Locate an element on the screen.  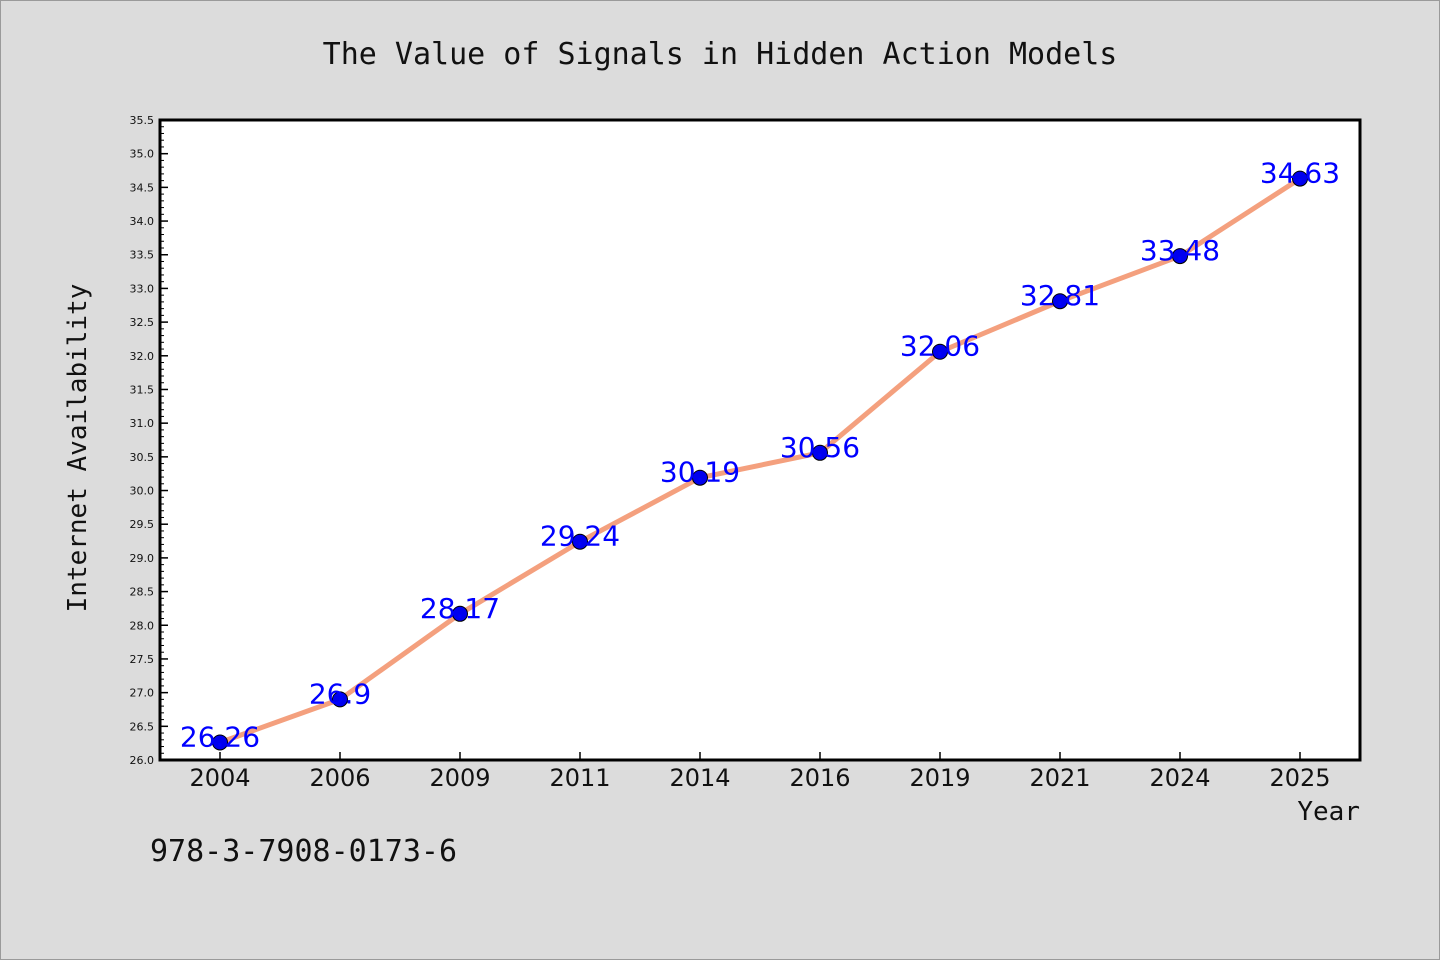
x-tick-label: 2009 is located at coordinates (459, 778).